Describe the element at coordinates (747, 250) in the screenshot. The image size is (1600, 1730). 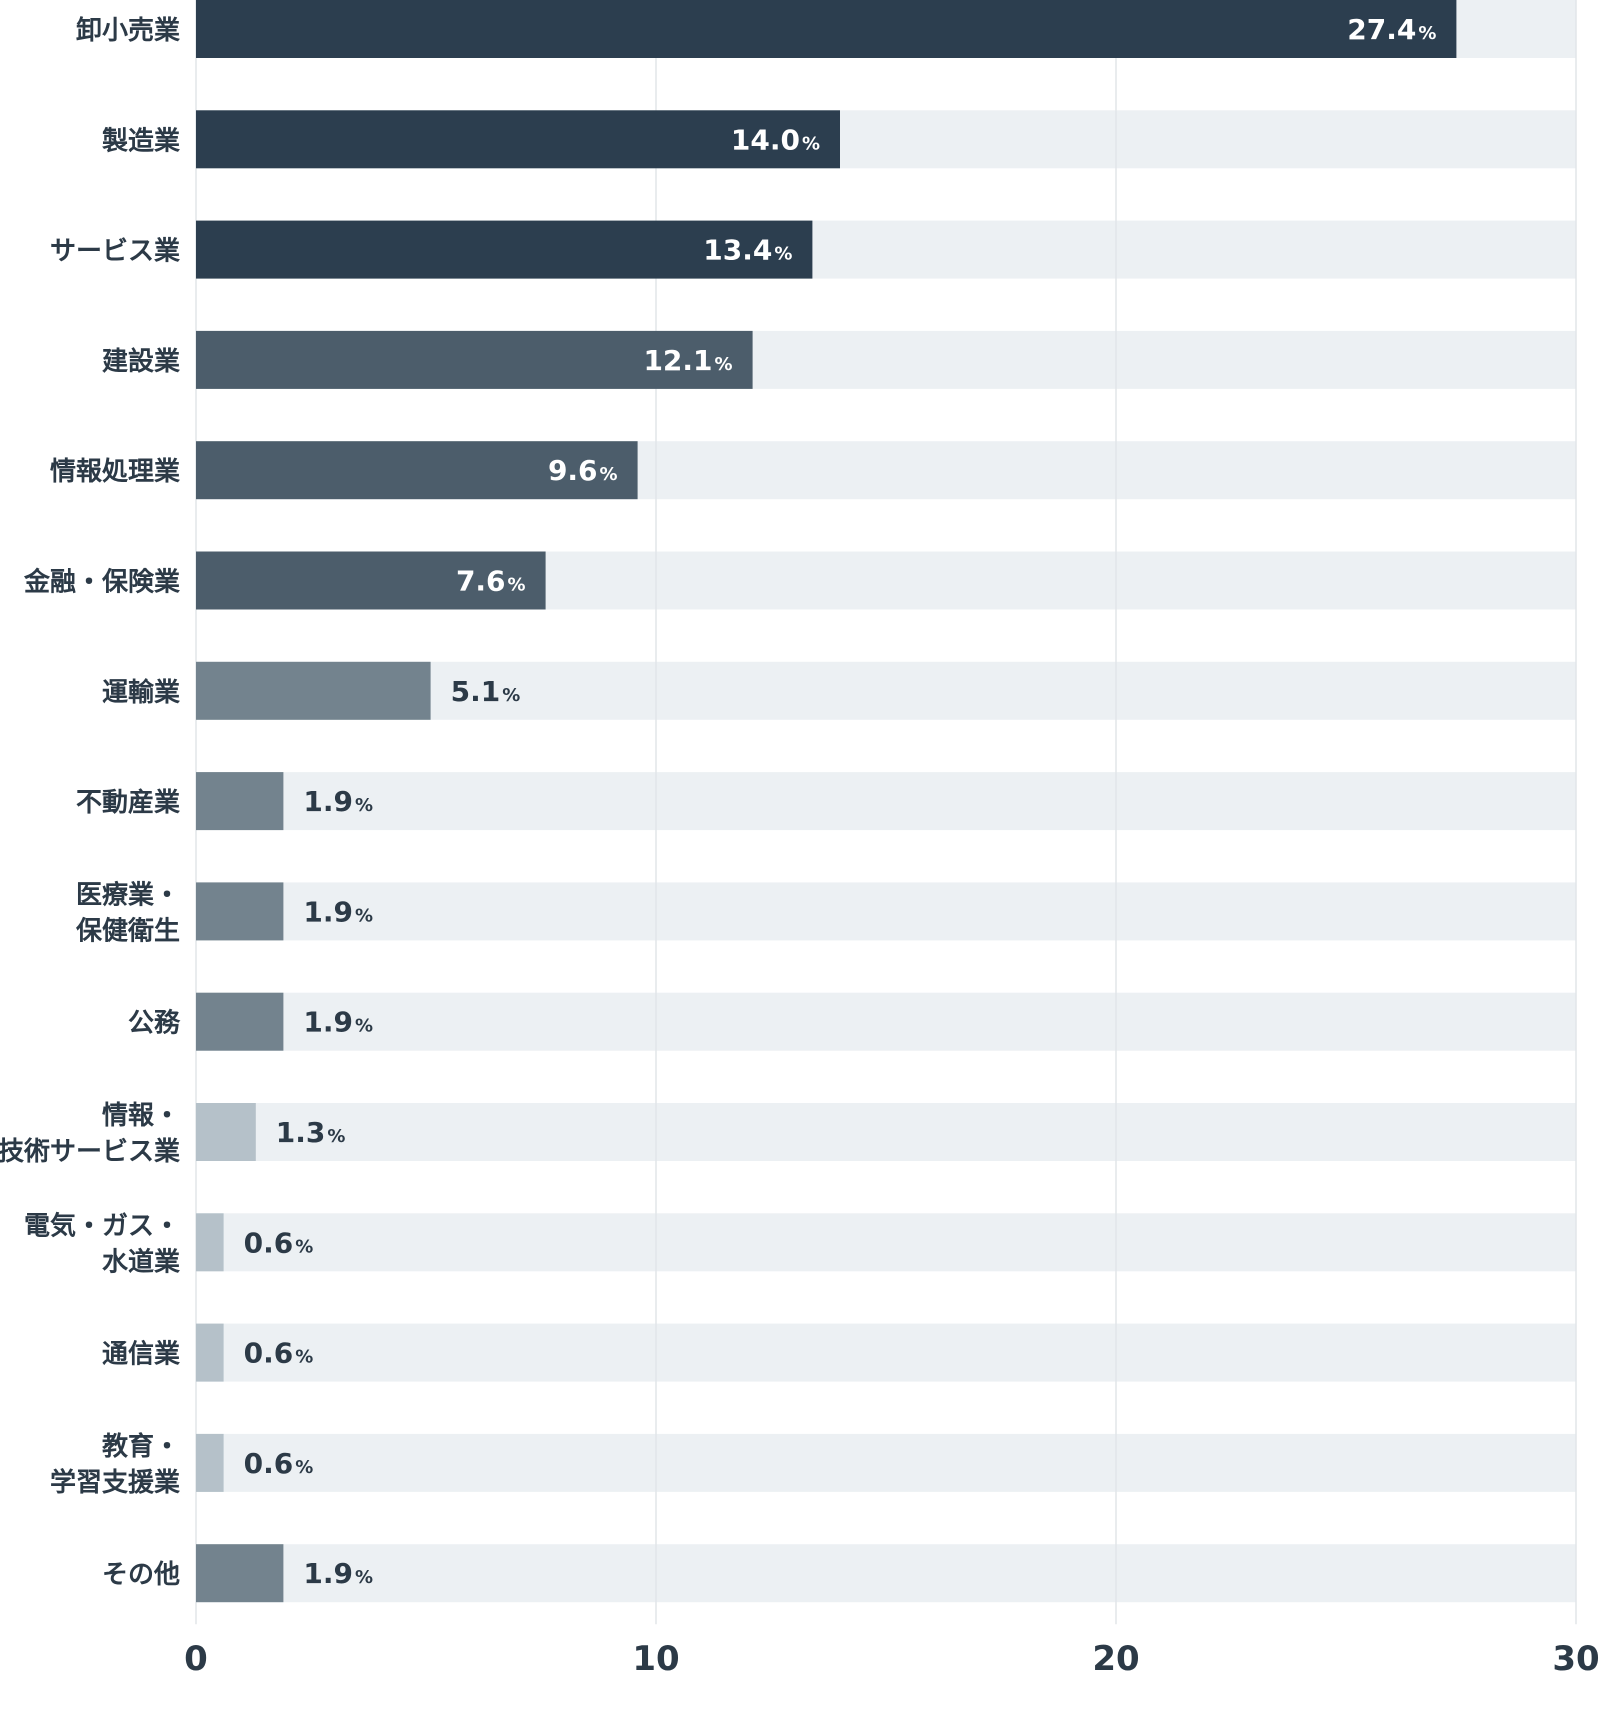
I see `bar-value-label: 13.4%` at that location.